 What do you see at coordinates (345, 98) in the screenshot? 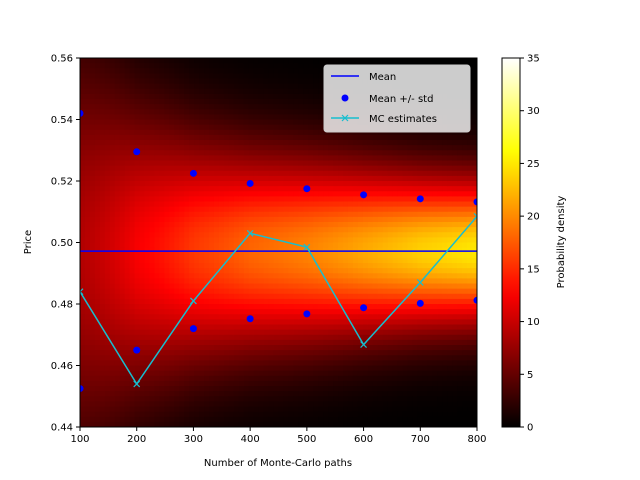
I see `legend-std-swatch` at bounding box center [345, 98].